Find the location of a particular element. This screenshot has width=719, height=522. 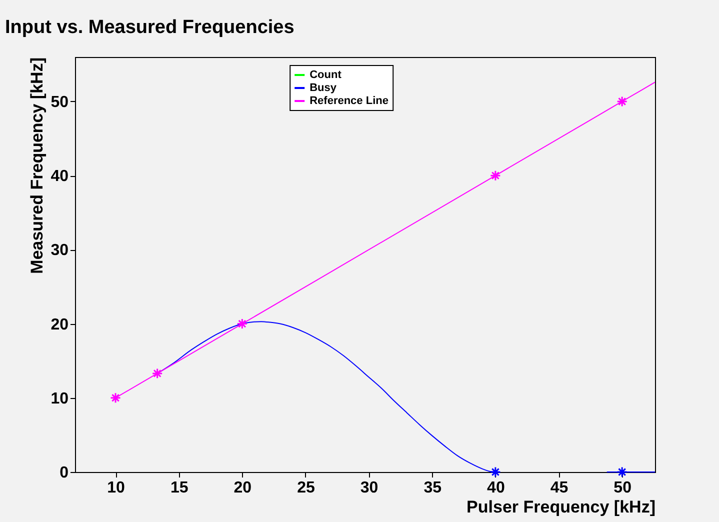

x-tick-label: 20 is located at coordinates (243, 488).